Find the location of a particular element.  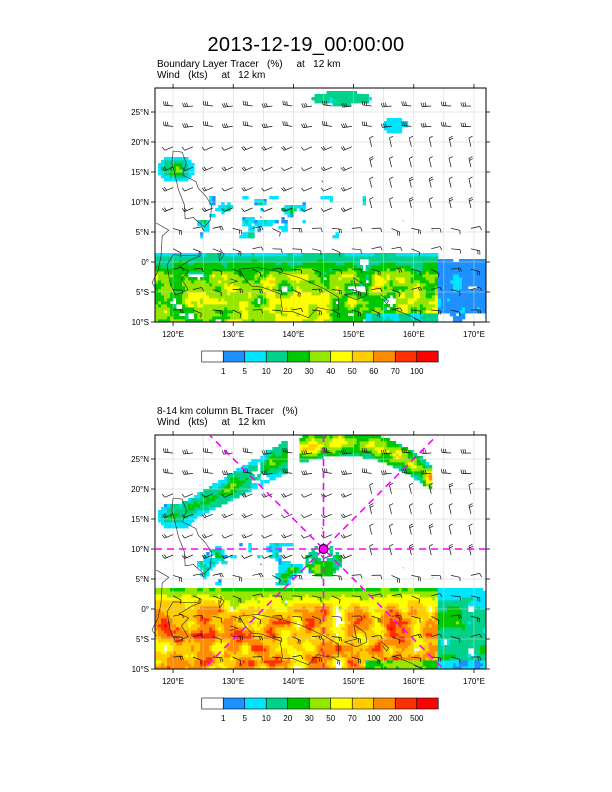

colorbar-label: 30 is located at coordinates (309, 718).